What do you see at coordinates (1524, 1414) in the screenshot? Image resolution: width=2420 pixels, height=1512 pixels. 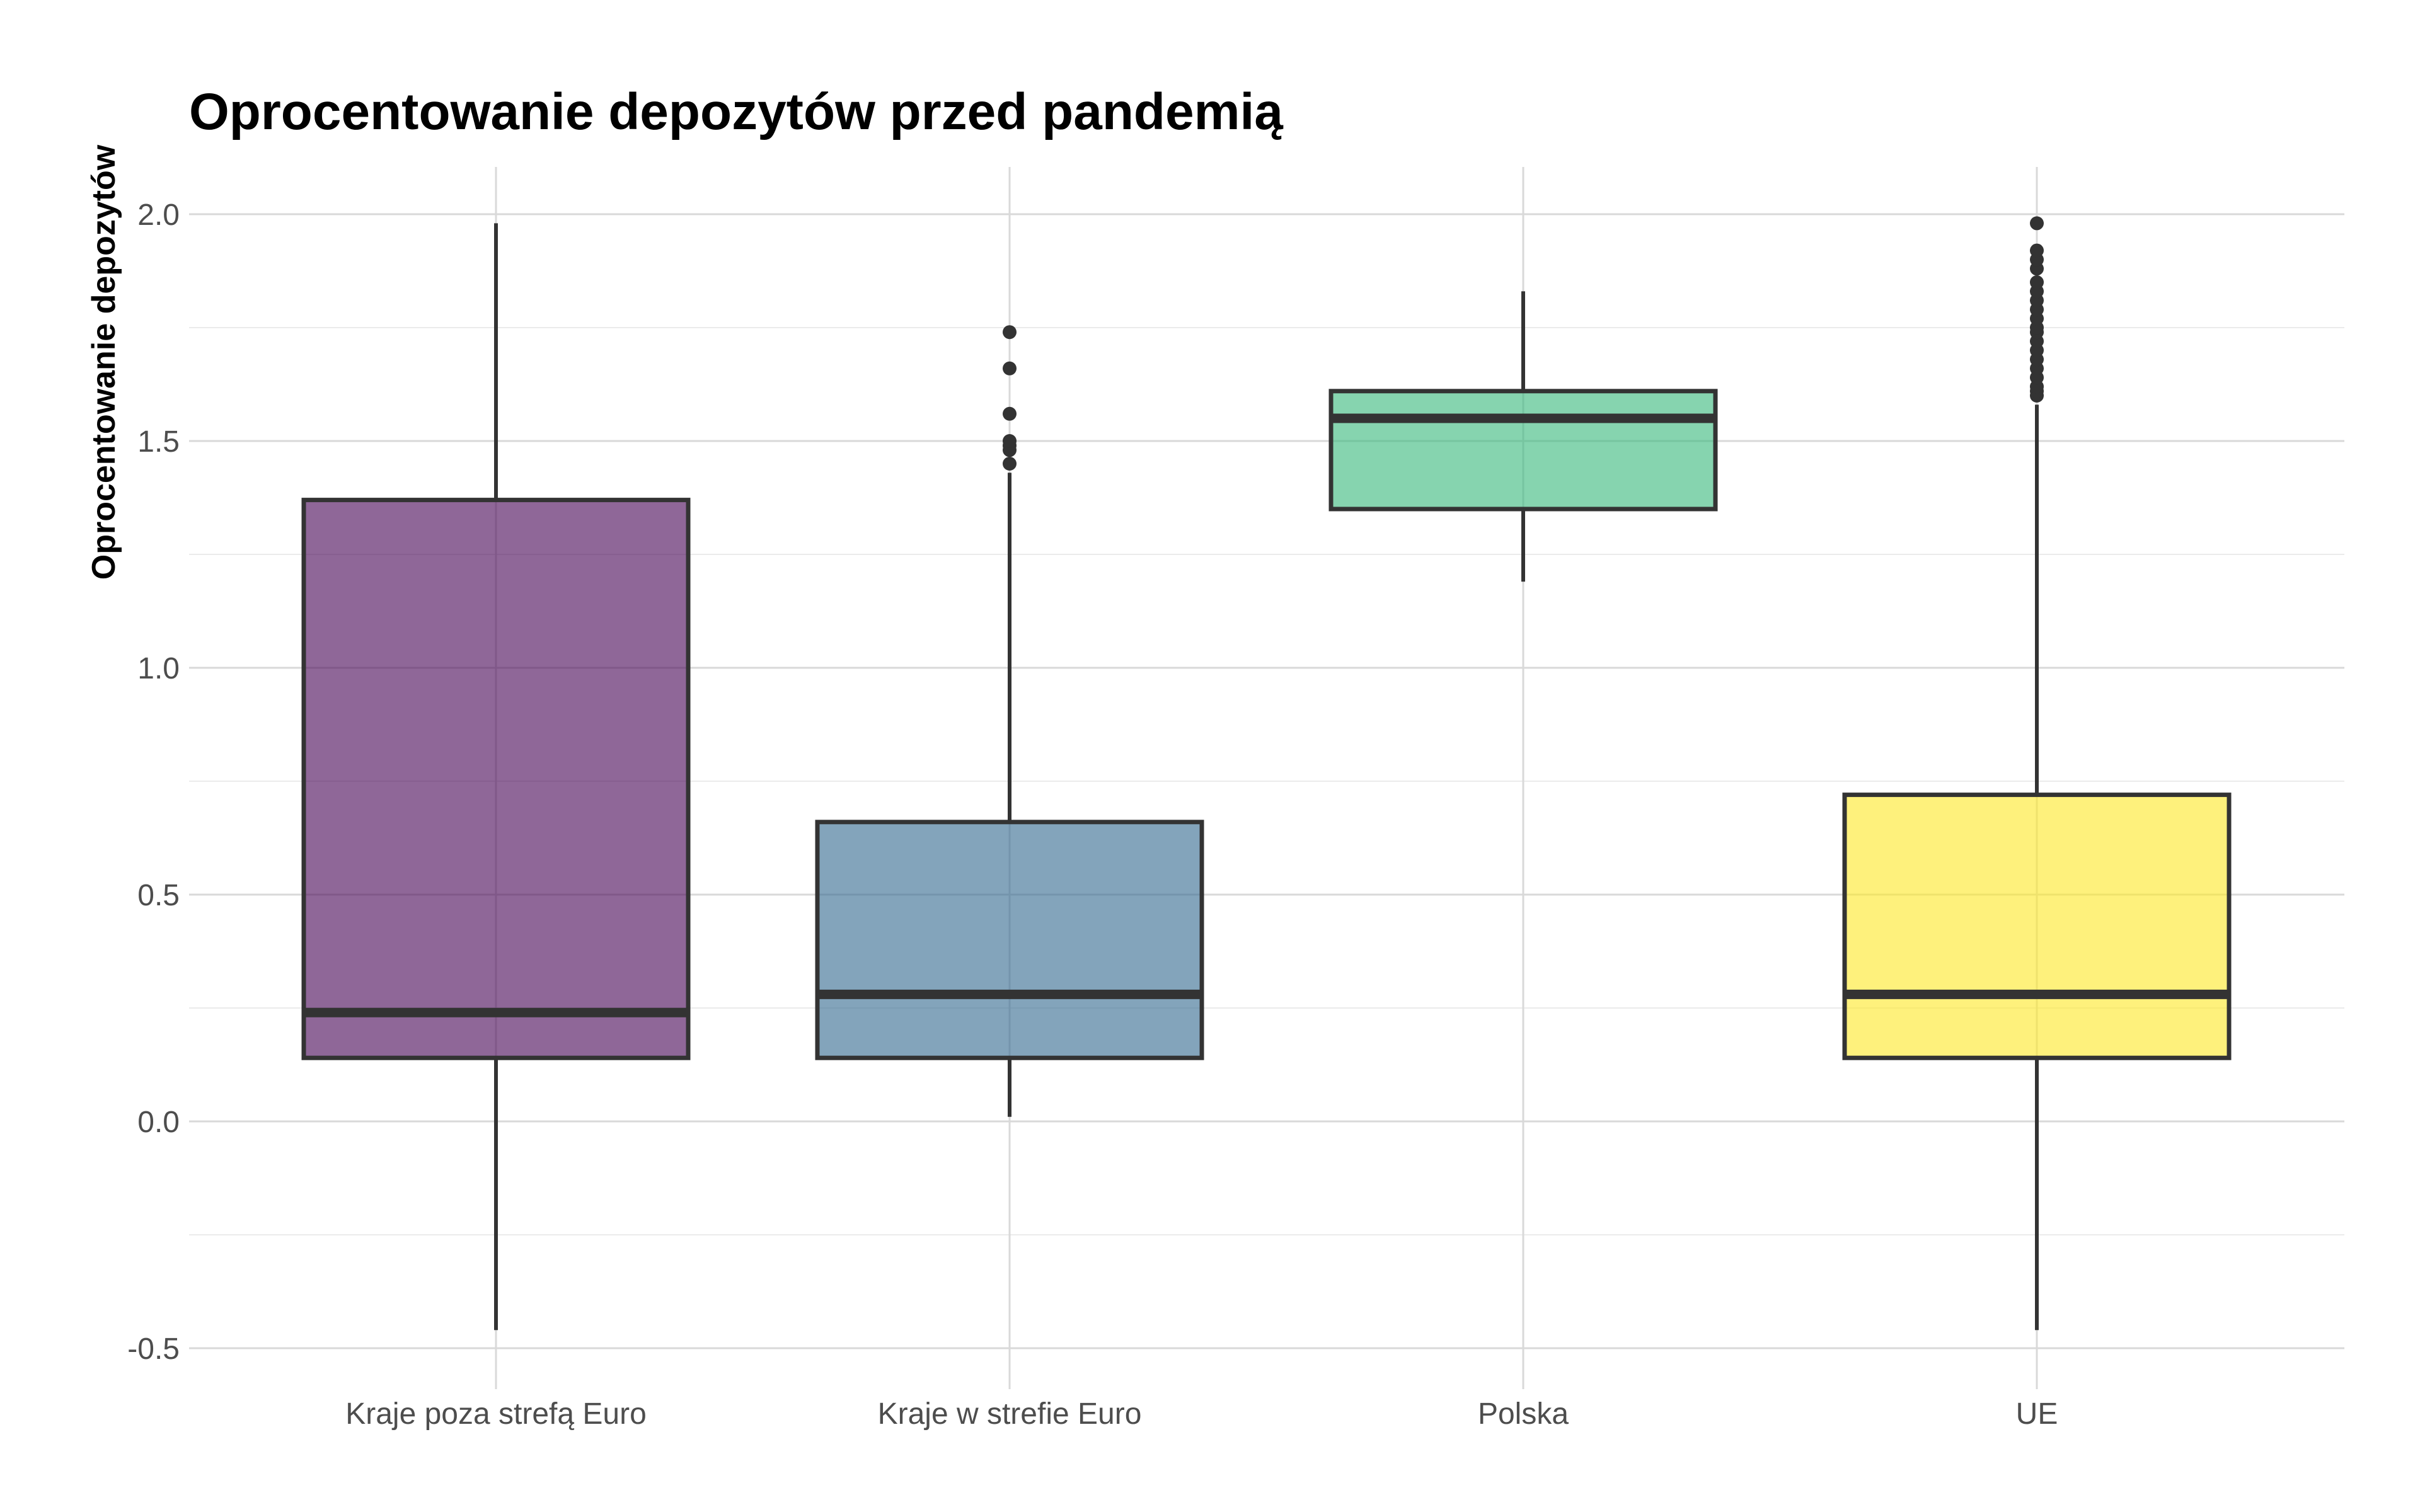 I see `x-tick-label: Polska` at bounding box center [1524, 1414].